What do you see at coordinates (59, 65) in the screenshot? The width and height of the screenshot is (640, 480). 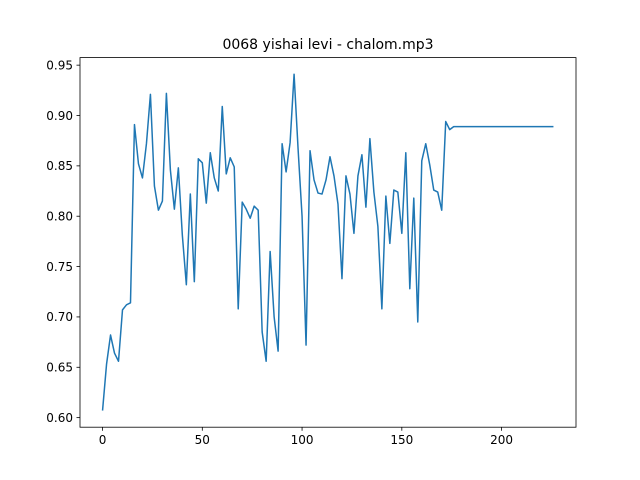 I see `y-tick-label: 0.95` at bounding box center [59, 65].